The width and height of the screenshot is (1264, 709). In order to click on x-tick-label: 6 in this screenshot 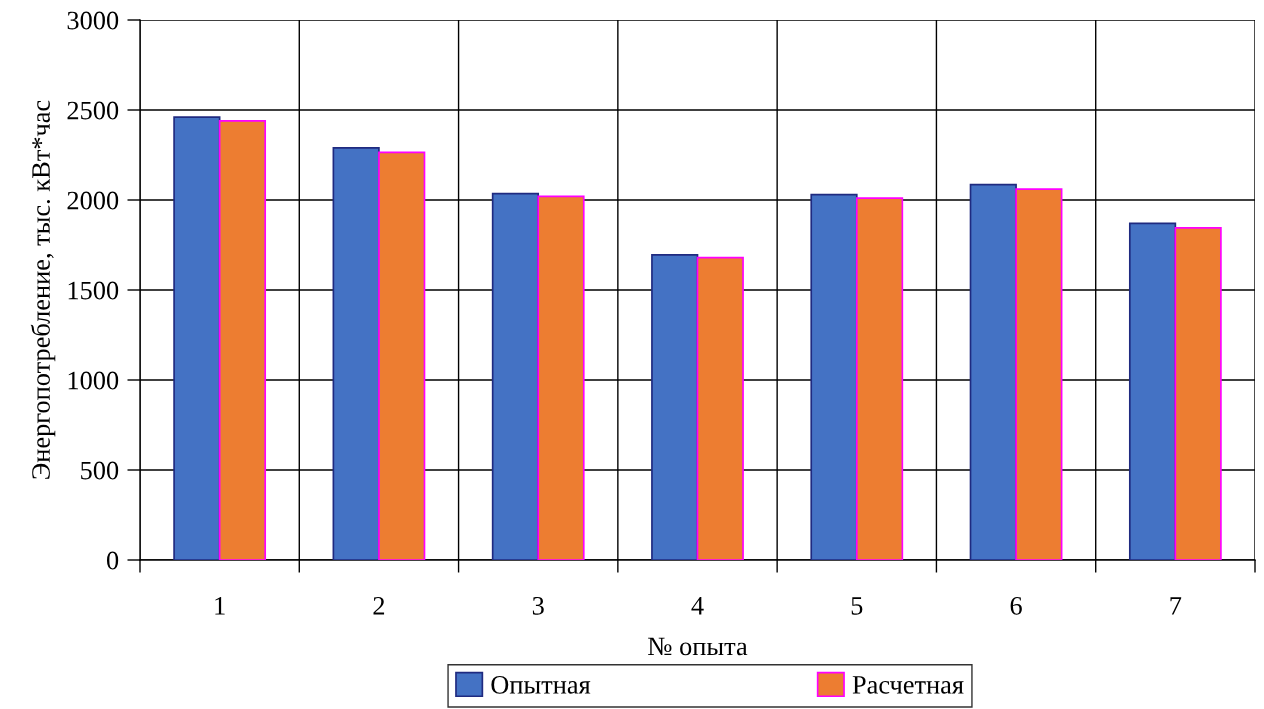, I will do `click(1016, 605)`.